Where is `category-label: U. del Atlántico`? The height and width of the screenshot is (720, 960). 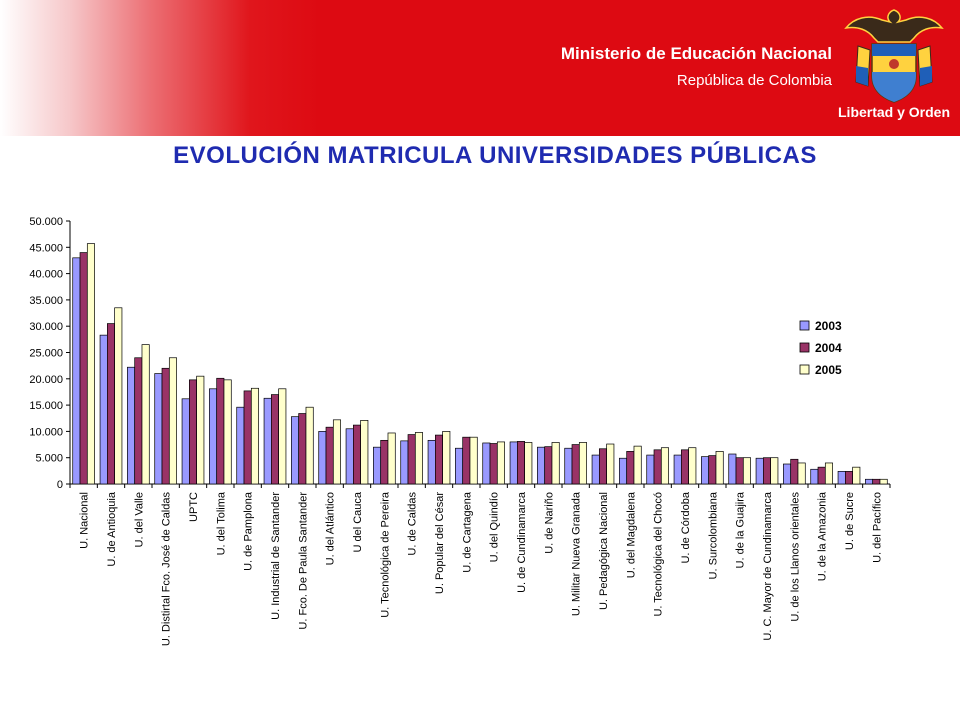 category-label: U. del Atlántico is located at coordinates (331, 528).